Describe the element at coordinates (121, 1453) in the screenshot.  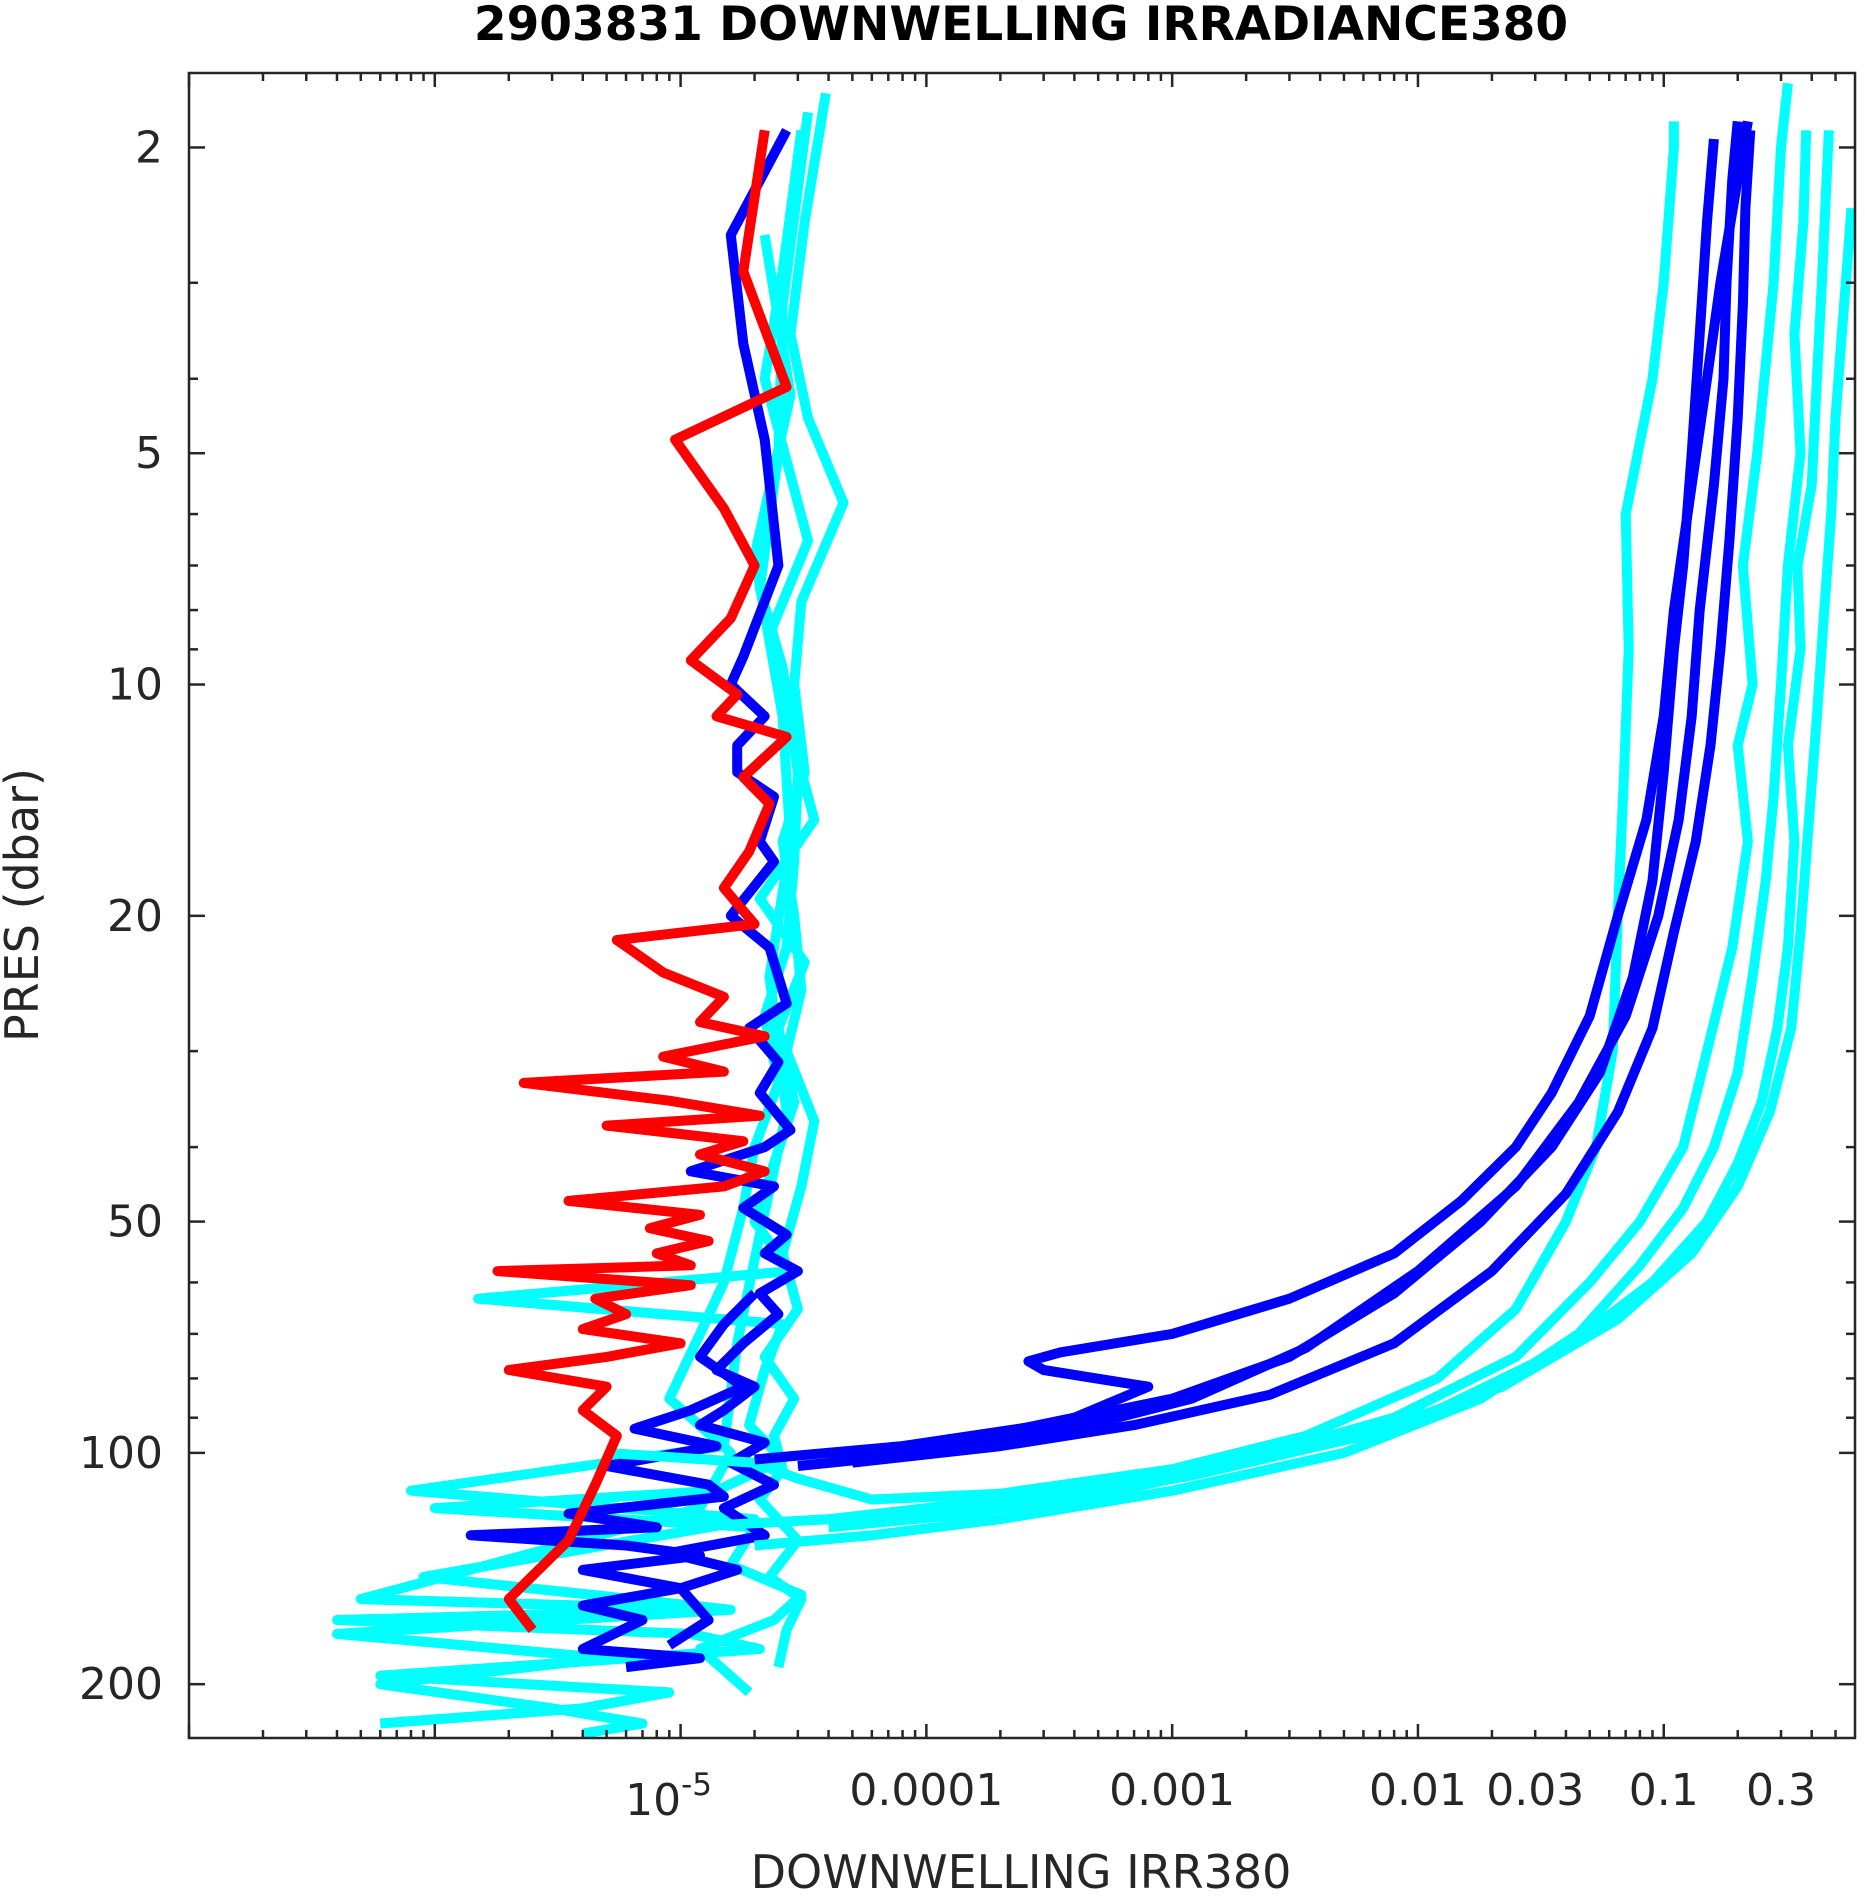
I see `y-tick-label: 100` at that location.